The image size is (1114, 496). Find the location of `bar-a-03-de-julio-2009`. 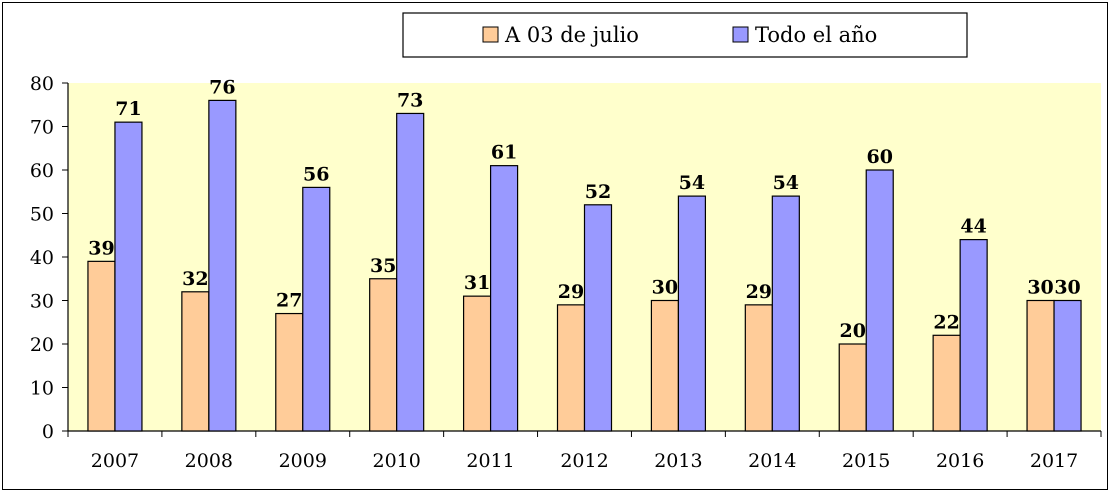

bar-a-03-de-julio-2009 is located at coordinates (289, 372).